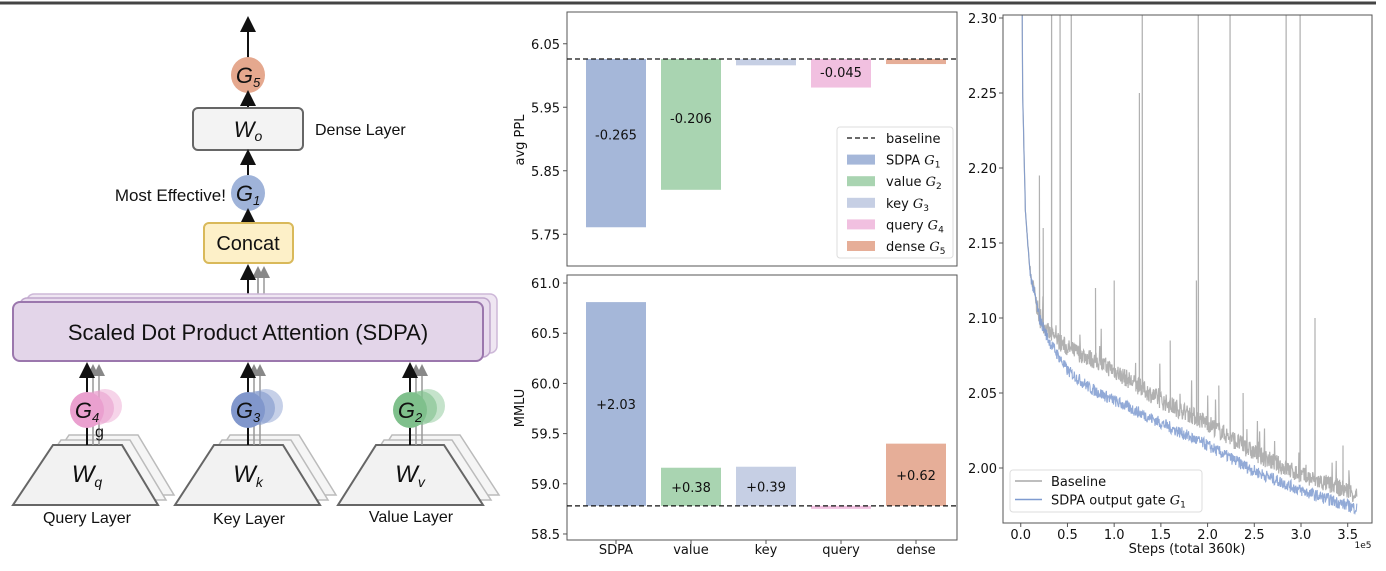 The width and height of the screenshot is (1386, 571). What do you see at coordinates (1363, 546) in the screenshot?
I see `loss-x-scale: 1e5` at bounding box center [1363, 546].